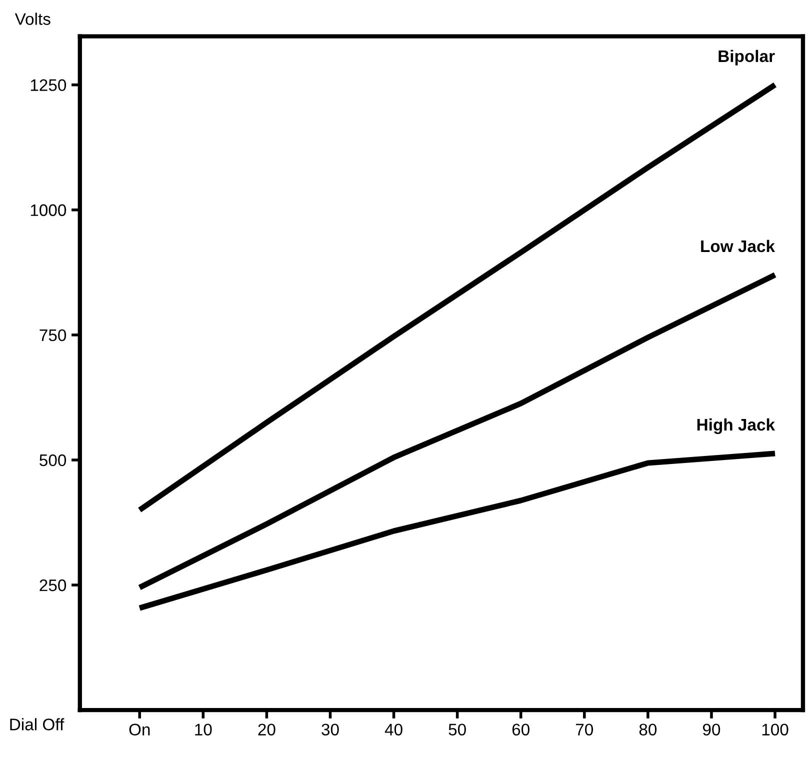  Describe the element at coordinates (775, 730) in the screenshot. I see `x-tick-label: 100` at that location.